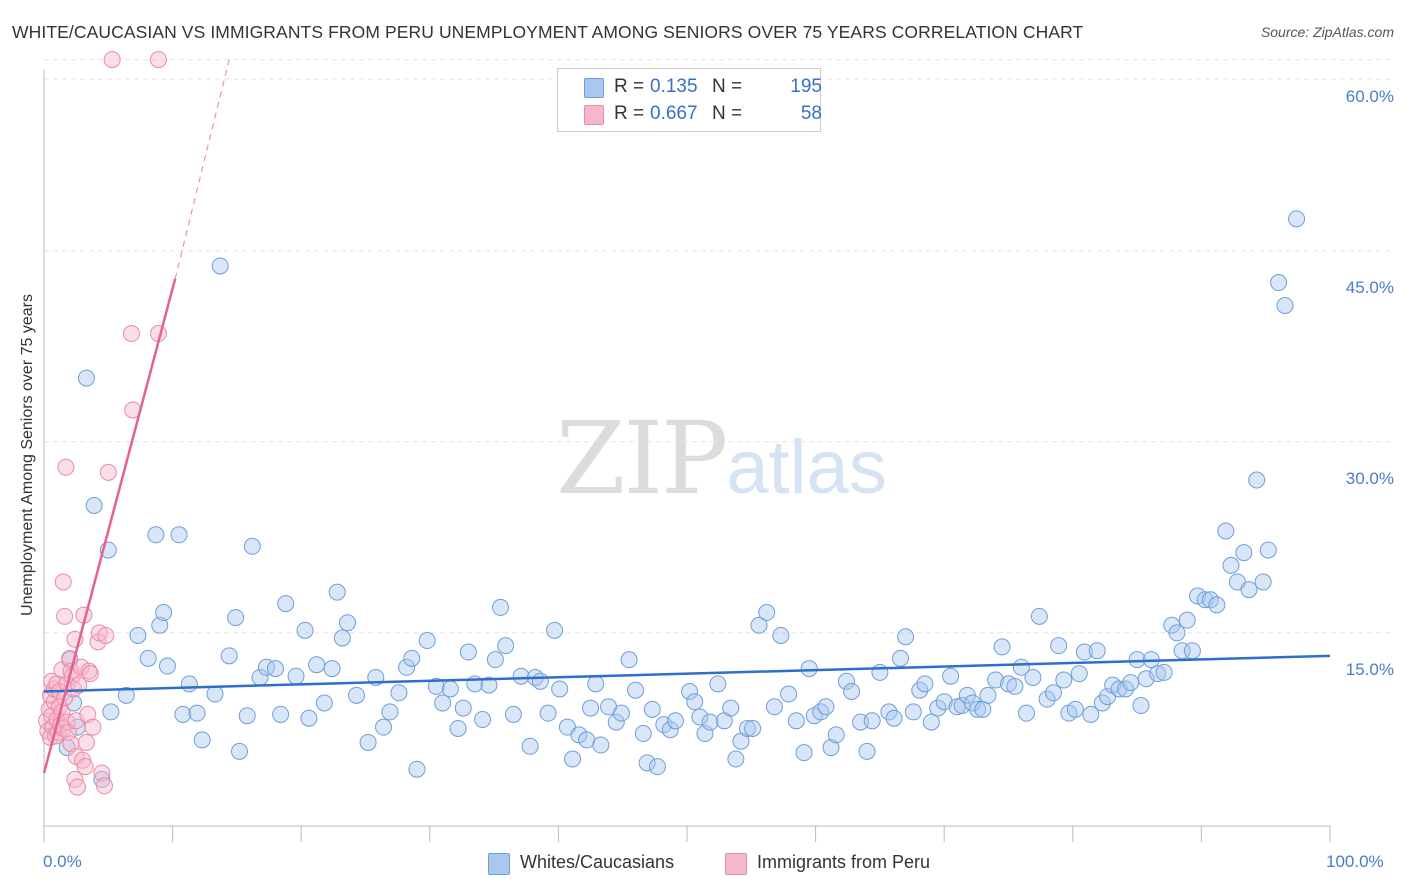  Describe the element at coordinates (102, 423) in the screenshot. I see `series-peru-points` at that location.